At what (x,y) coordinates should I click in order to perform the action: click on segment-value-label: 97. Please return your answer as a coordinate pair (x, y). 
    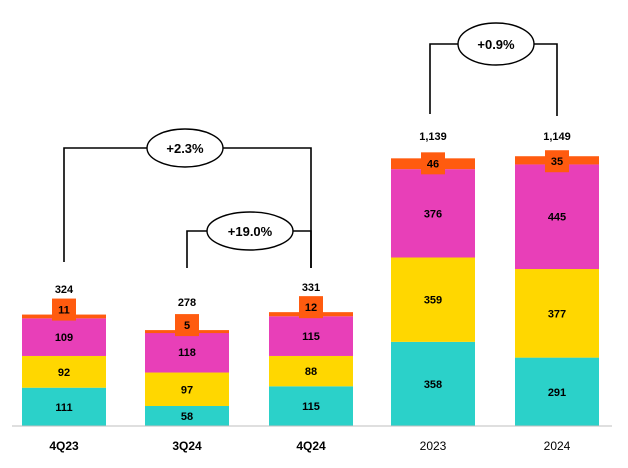
    Looking at the image, I should click on (187, 390).